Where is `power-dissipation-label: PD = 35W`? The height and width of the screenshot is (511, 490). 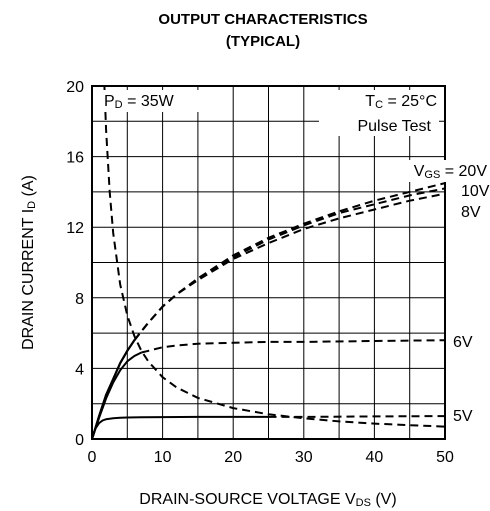
power-dissipation-label: PD = 35W is located at coordinates (139, 102).